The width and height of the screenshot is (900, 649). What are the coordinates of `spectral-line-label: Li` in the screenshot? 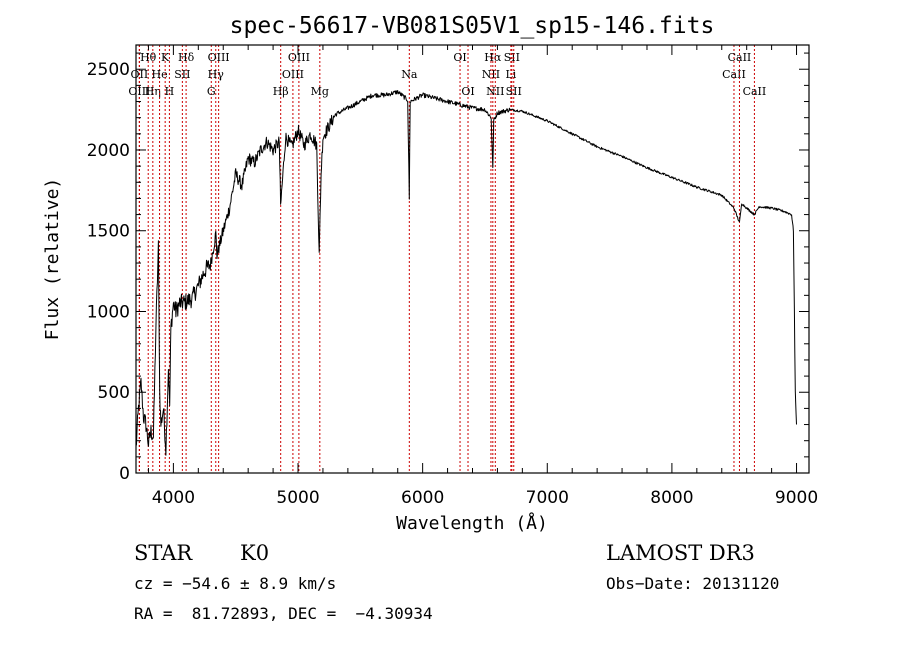 It's located at (510, 74).